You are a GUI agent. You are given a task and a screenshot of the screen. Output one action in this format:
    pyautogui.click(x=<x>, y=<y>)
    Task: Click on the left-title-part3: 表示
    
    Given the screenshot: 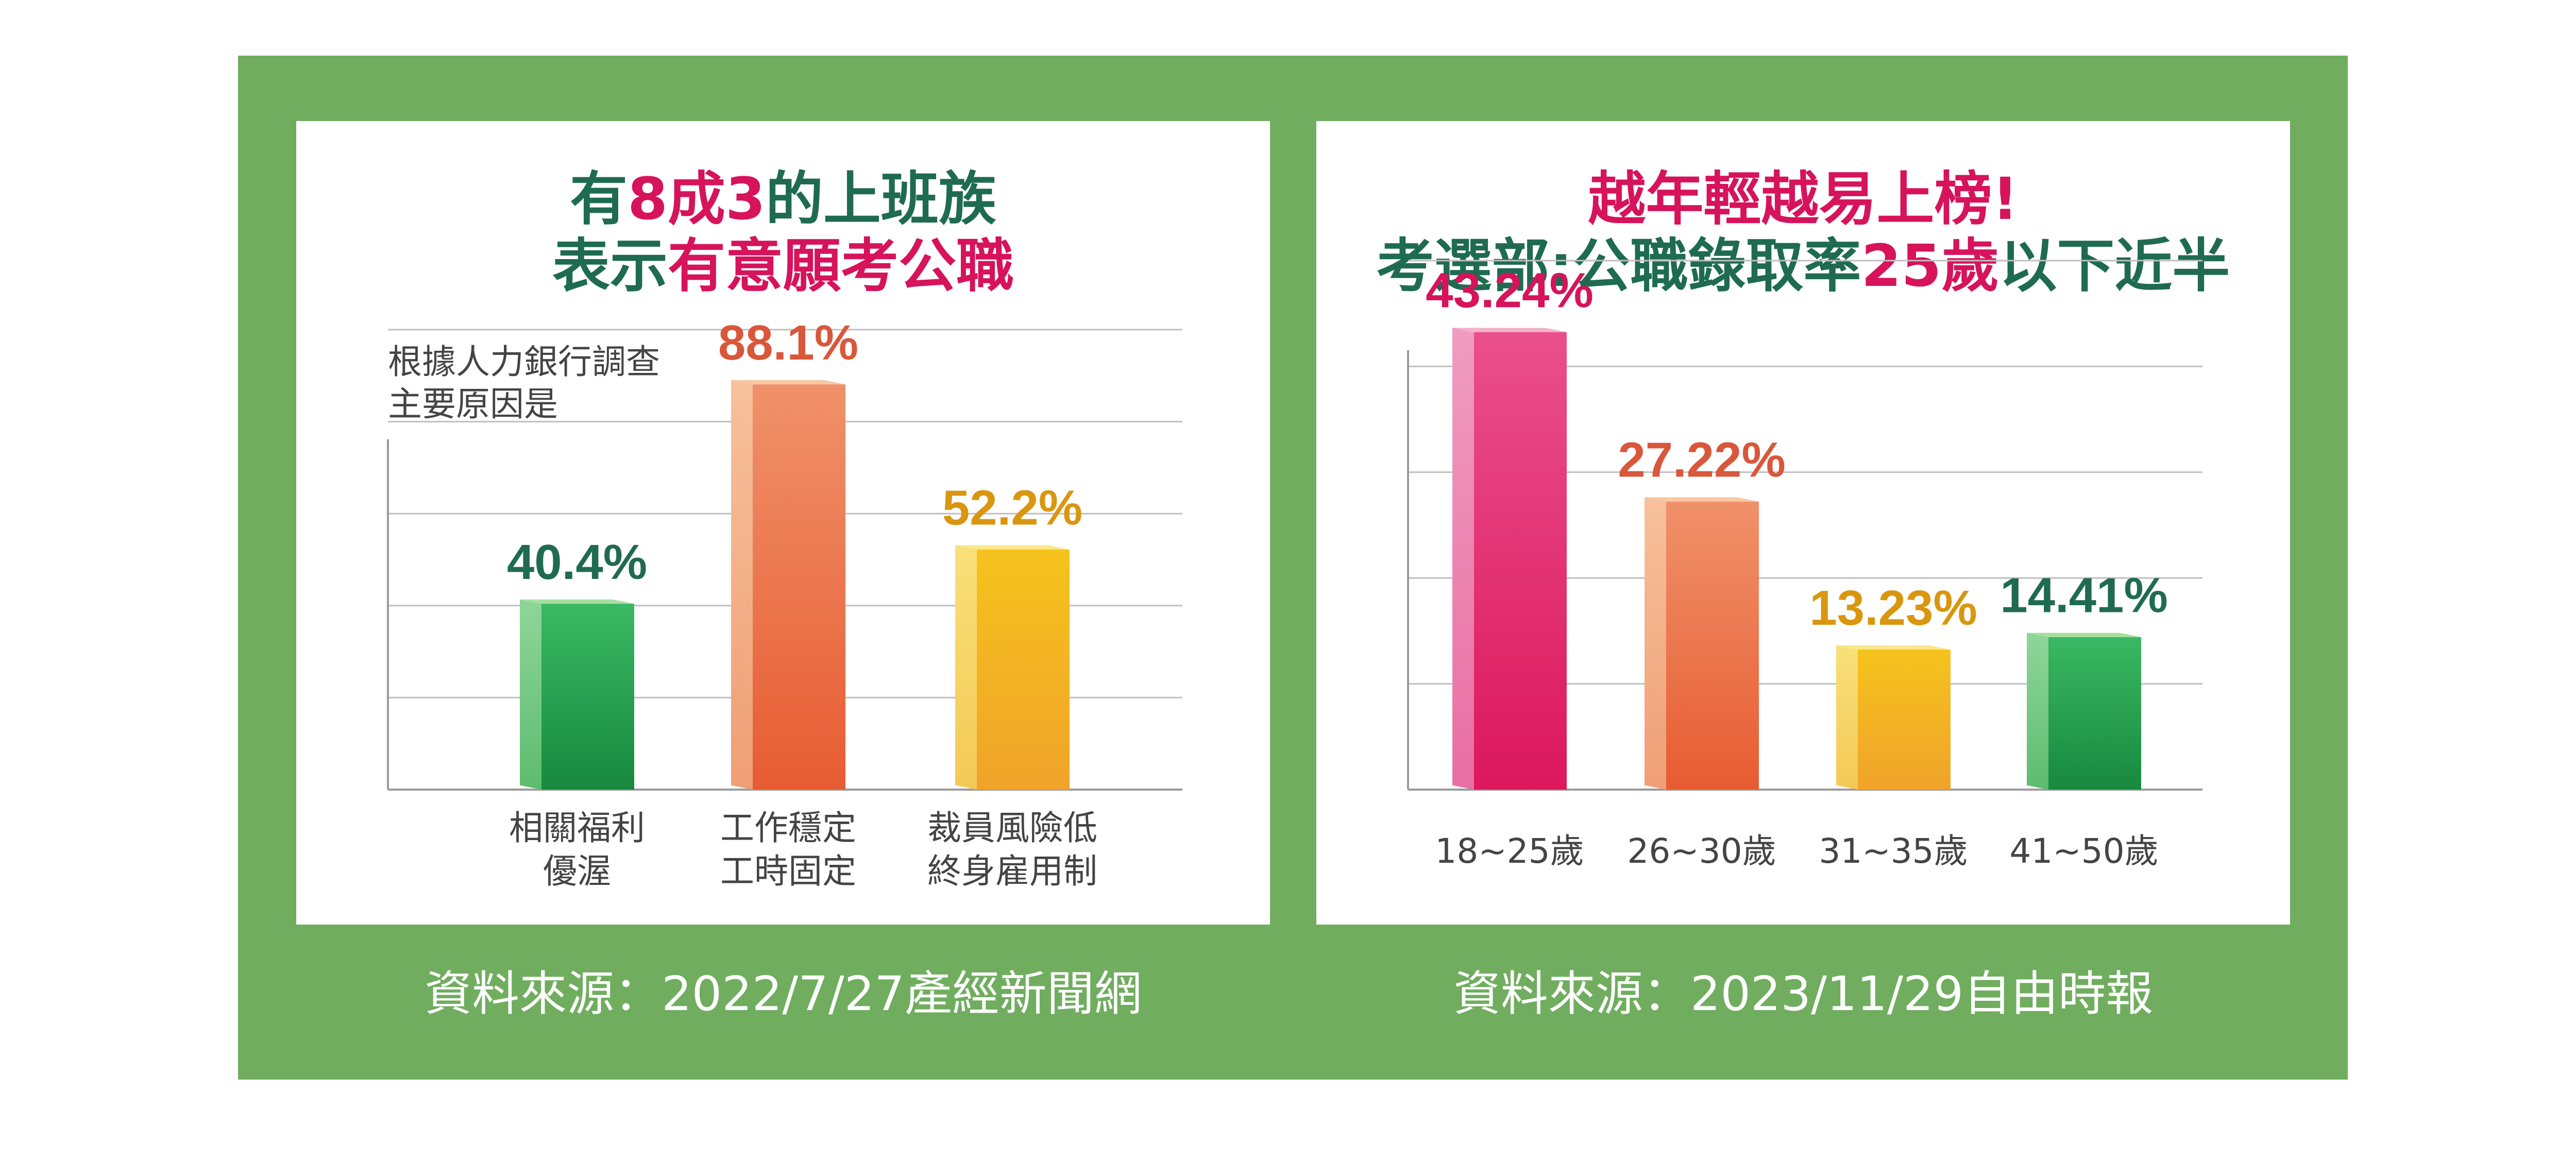 What is the action you would take?
    pyautogui.click(x=610, y=266)
    